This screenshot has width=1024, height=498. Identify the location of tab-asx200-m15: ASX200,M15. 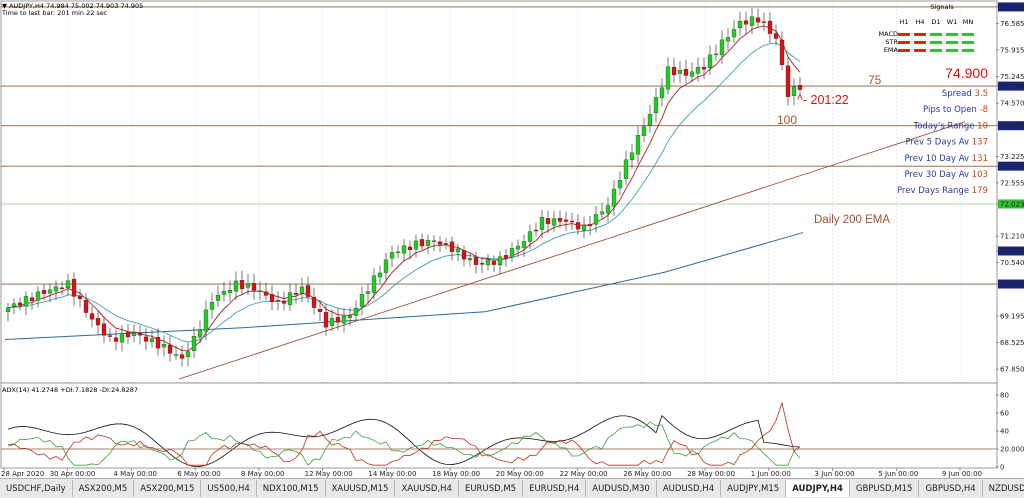
(168, 488).